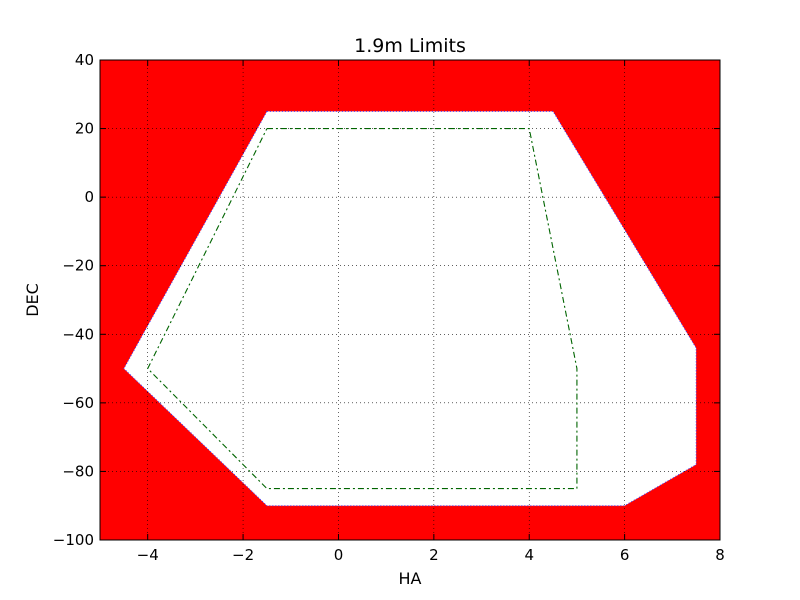 Image resolution: width=800 pixels, height=600 pixels. I want to click on y-tick-label: −60, so click(78, 403).